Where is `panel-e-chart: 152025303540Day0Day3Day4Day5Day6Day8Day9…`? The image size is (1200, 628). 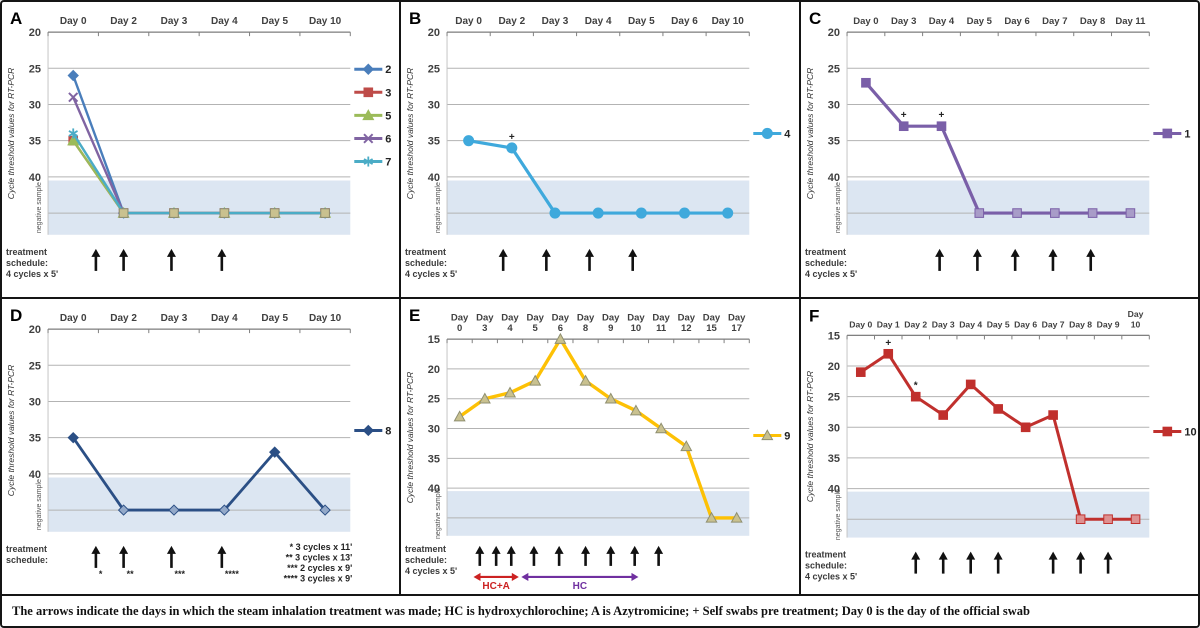 panel-e-chart: 152025303540Day0Day3Day4Day5Day6Day8Day9… is located at coordinates (597, 449).